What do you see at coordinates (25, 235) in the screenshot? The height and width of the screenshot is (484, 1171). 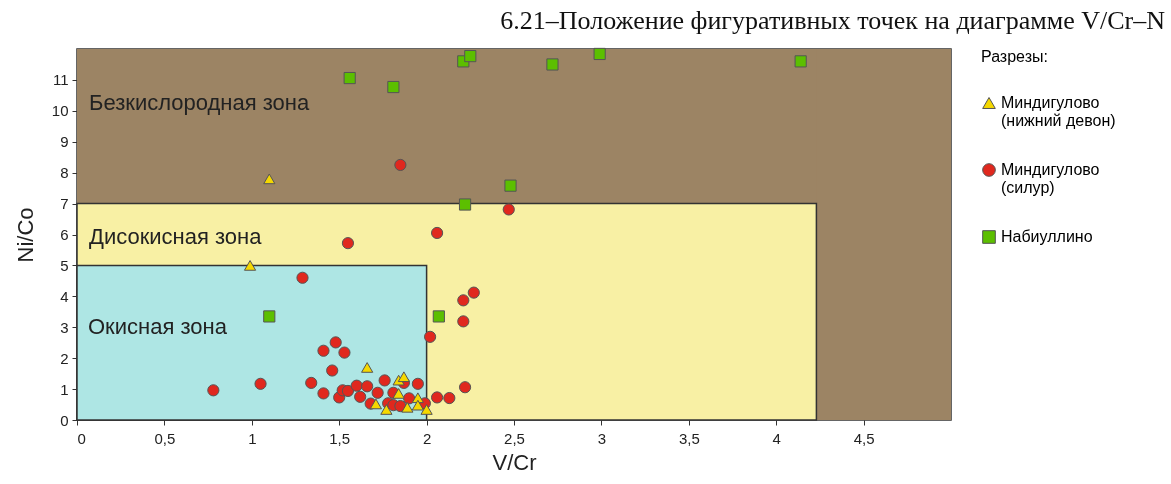 I see `y-axis-title: Ni/Co` at bounding box center [25, 235].